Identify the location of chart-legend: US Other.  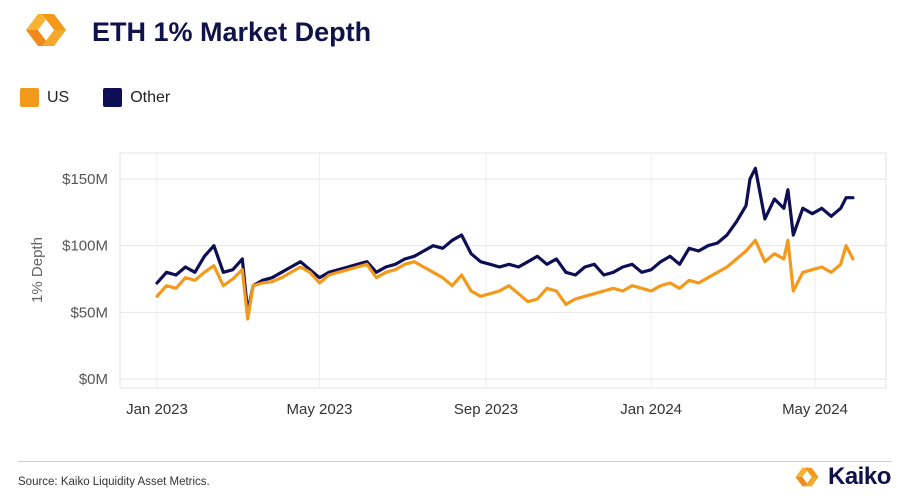
(95, 97).